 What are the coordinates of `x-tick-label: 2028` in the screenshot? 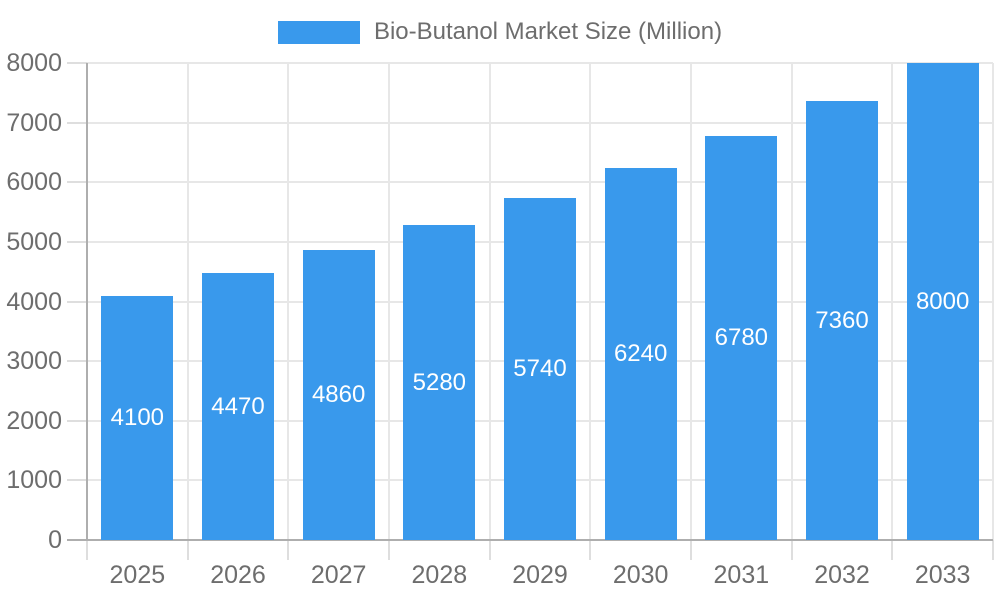 It's located at (439, 575).